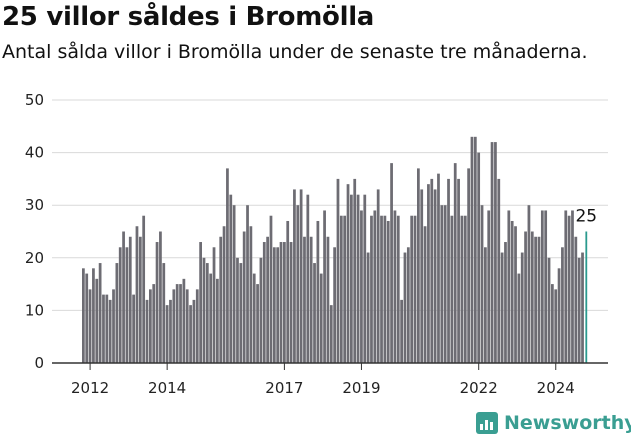  What do you see at coordinates (34, 100) in the screenshot?
I see `y-tick-label: 50` at bounding box center [34, 100].